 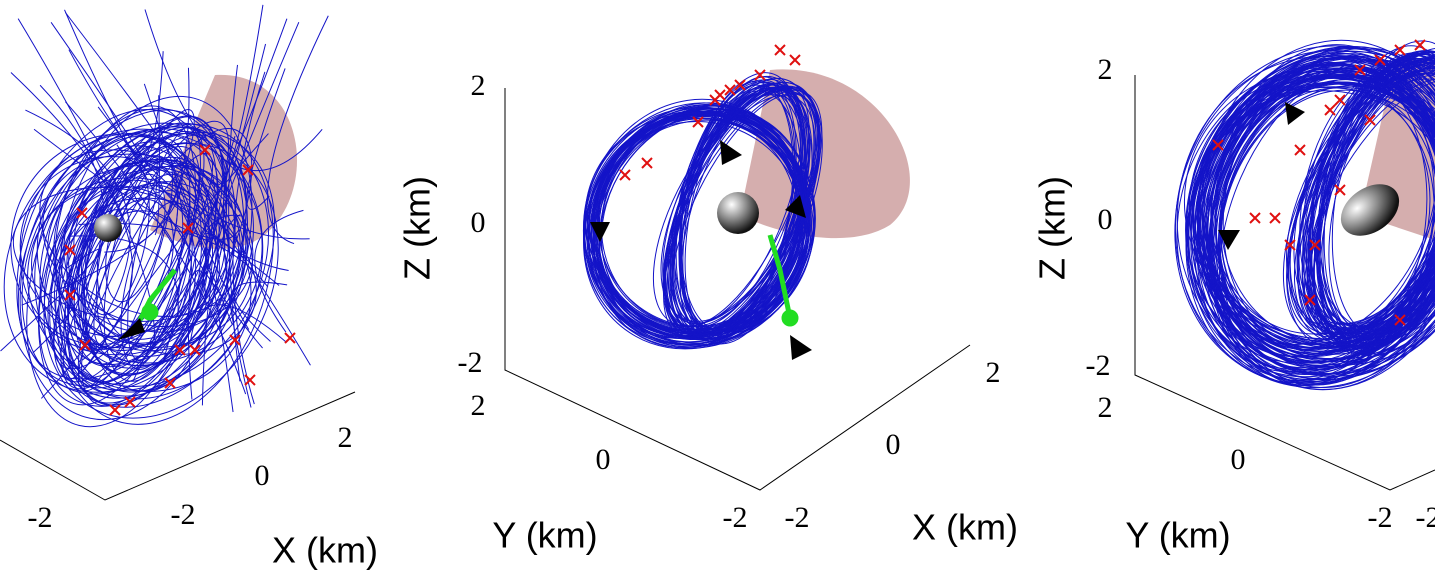 What do you see at coordinates (544, 535) in the screenshot?
I see `axis-label: Y (km)` at bounding box center [544, 535].